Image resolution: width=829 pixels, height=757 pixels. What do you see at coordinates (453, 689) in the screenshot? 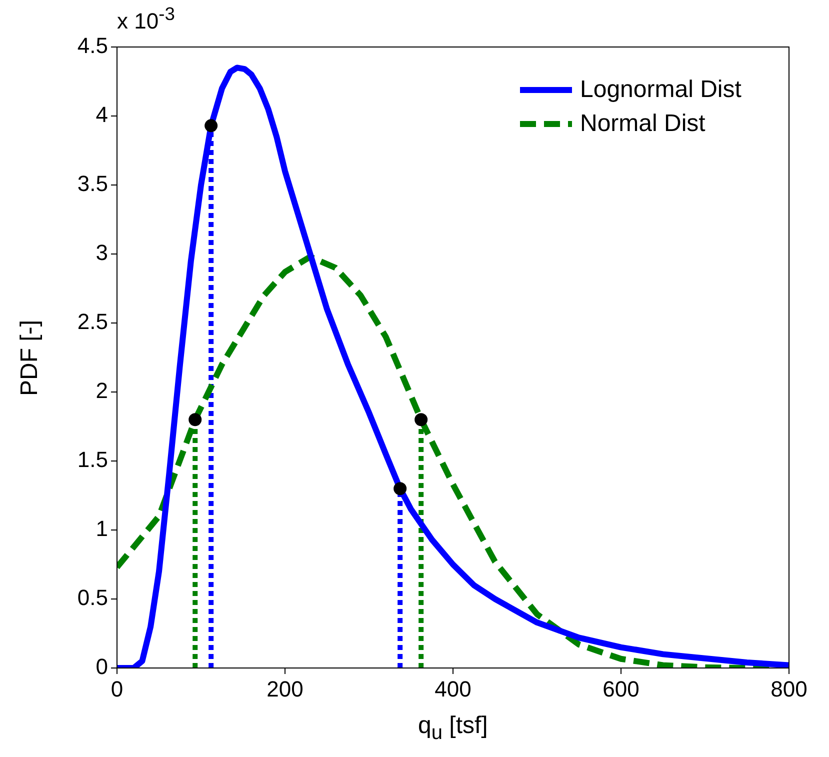
I see `x-tick-label: 400` at bounding box center [453, 689].